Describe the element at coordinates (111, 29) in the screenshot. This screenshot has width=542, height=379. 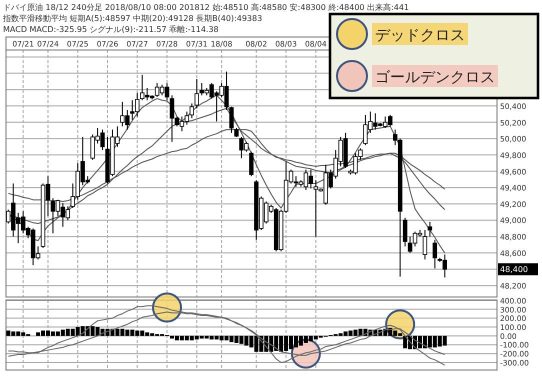
I see `text: MACD MACD:-325.95 シグナル(9):-211.57 乖離:-114.38` at that location.